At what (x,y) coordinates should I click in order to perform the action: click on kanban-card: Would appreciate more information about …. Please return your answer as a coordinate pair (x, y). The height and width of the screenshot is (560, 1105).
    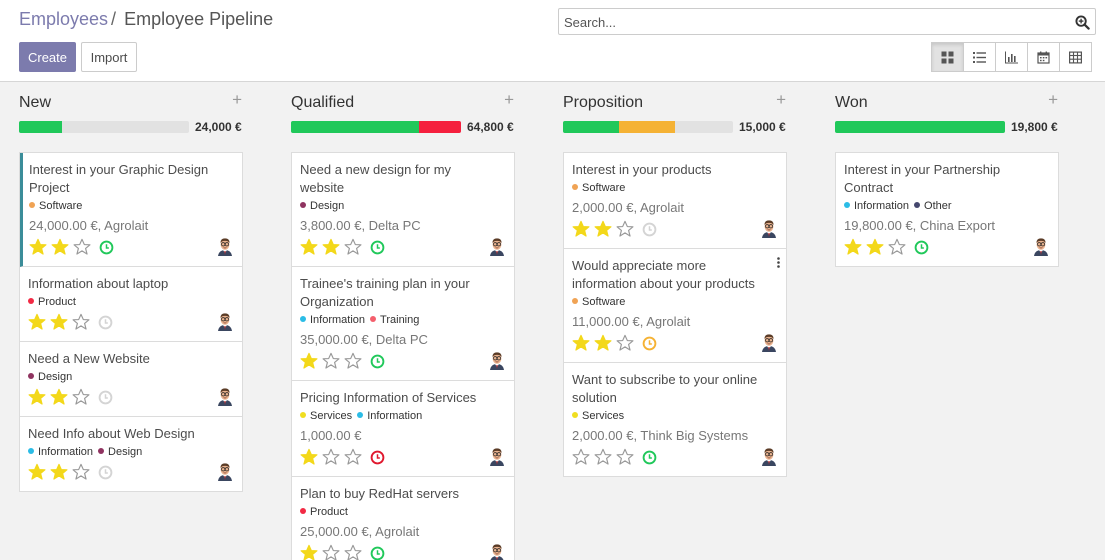
    Looking at the image, I should click on (675, 306).